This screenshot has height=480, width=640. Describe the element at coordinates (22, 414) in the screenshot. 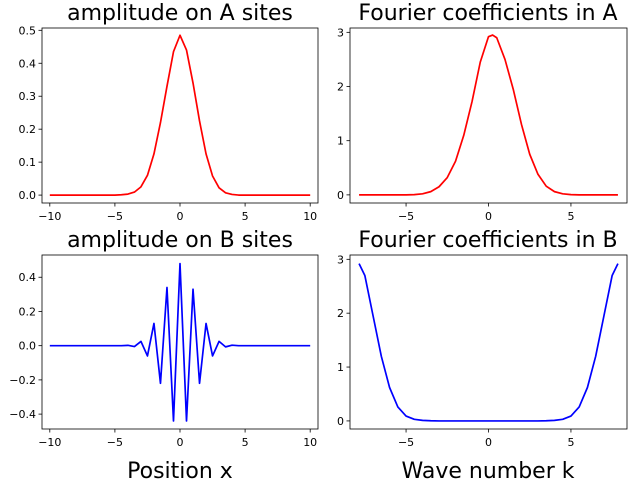

I see `y-tick-label: −0.4` at that location.